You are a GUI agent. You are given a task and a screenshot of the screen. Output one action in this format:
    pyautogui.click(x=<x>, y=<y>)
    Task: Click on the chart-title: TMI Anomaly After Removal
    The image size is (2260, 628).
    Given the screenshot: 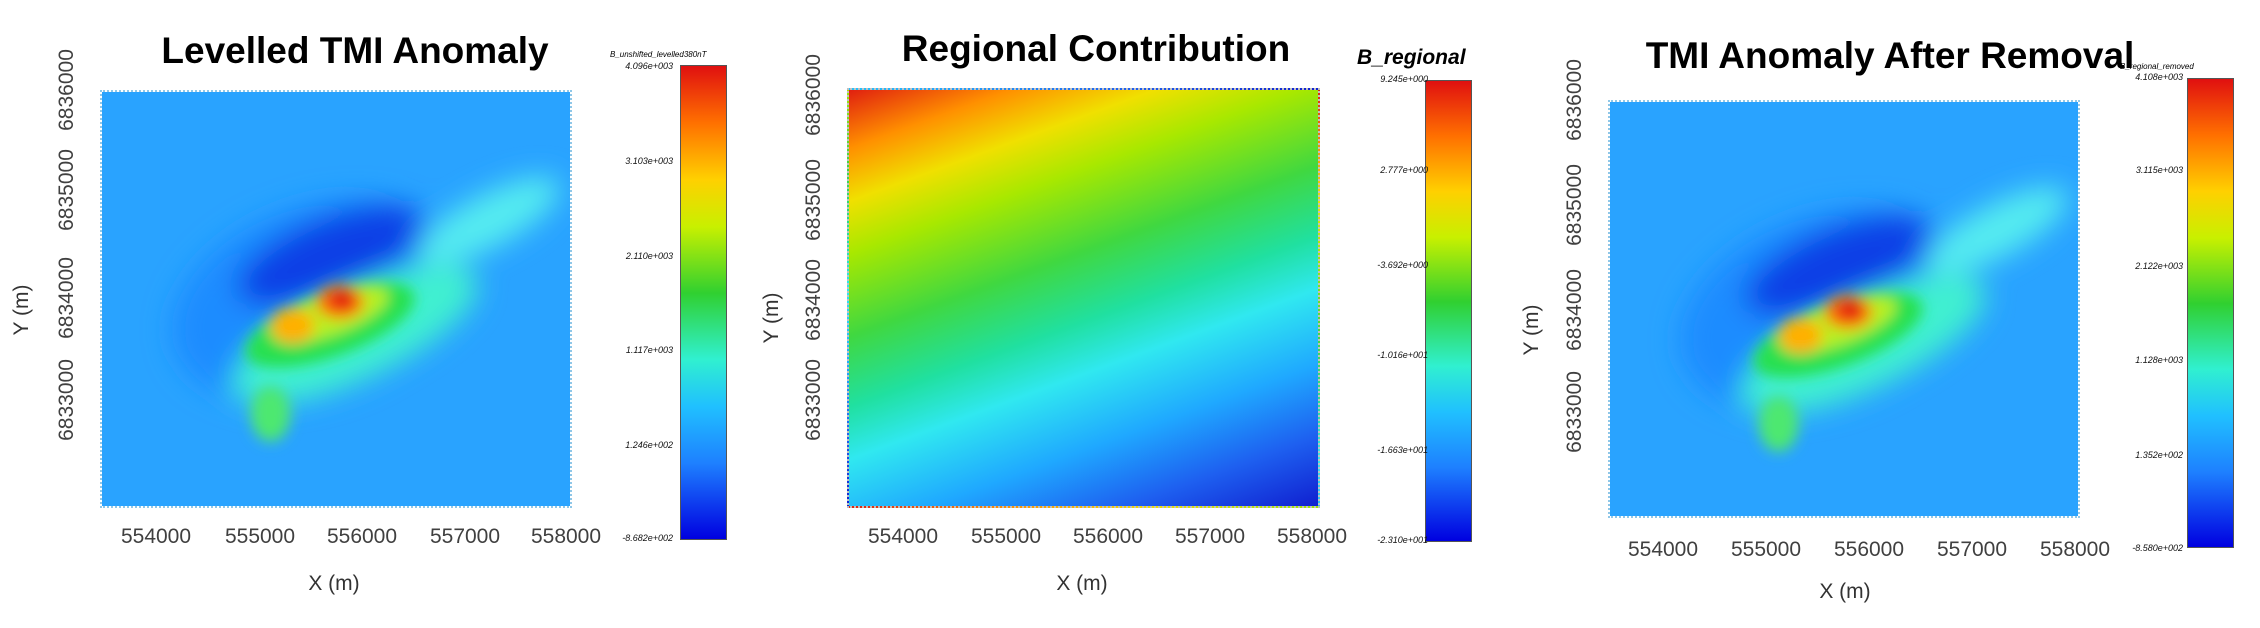 What is the action you would take?
    pyautogui.click(x=1890, y=55)
    